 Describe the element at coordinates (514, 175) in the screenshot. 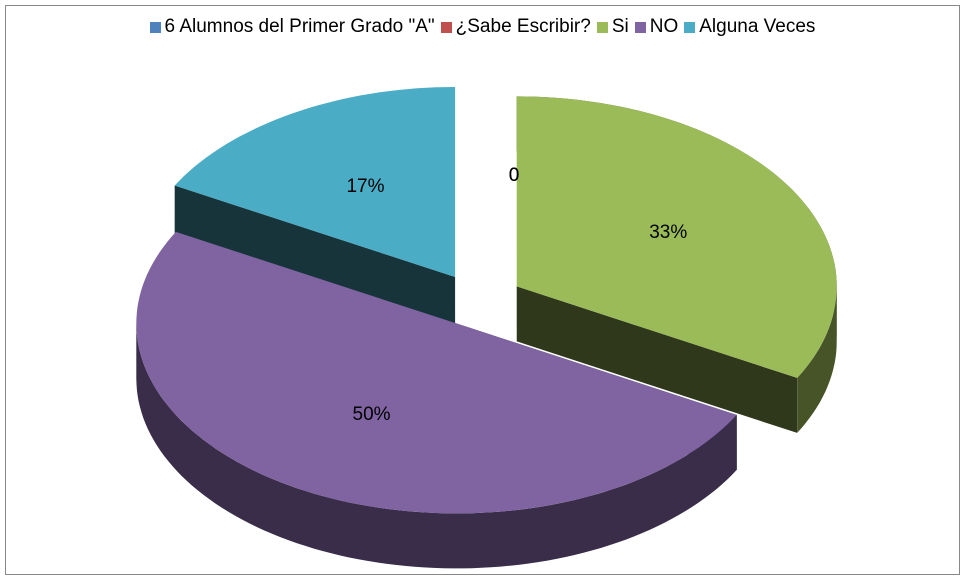

I see `data-label: 0` at that location.